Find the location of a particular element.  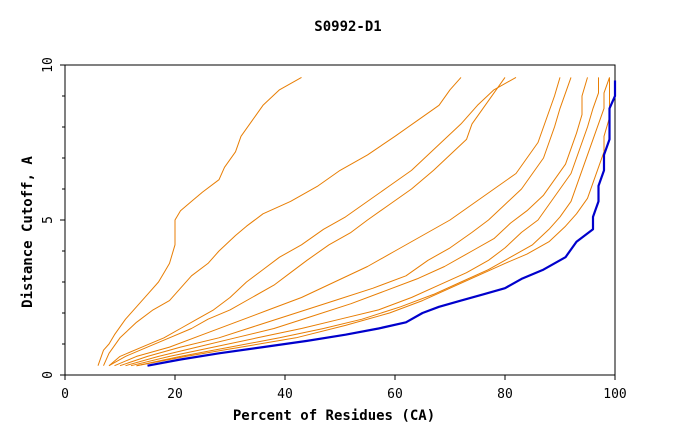

x-tick-label-3: 60 is located at coordinates (395, 394).